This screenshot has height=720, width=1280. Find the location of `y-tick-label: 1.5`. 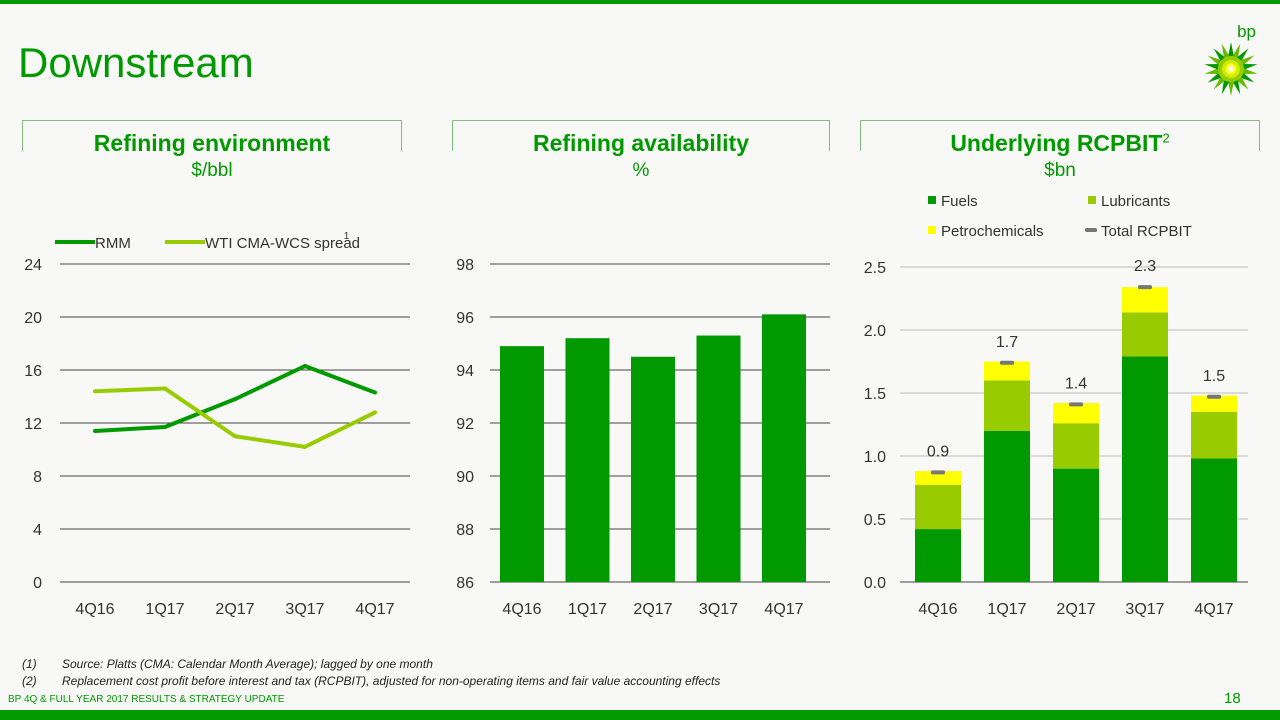

y-tick-label: 1.5 is located at coordinates (875, 394).